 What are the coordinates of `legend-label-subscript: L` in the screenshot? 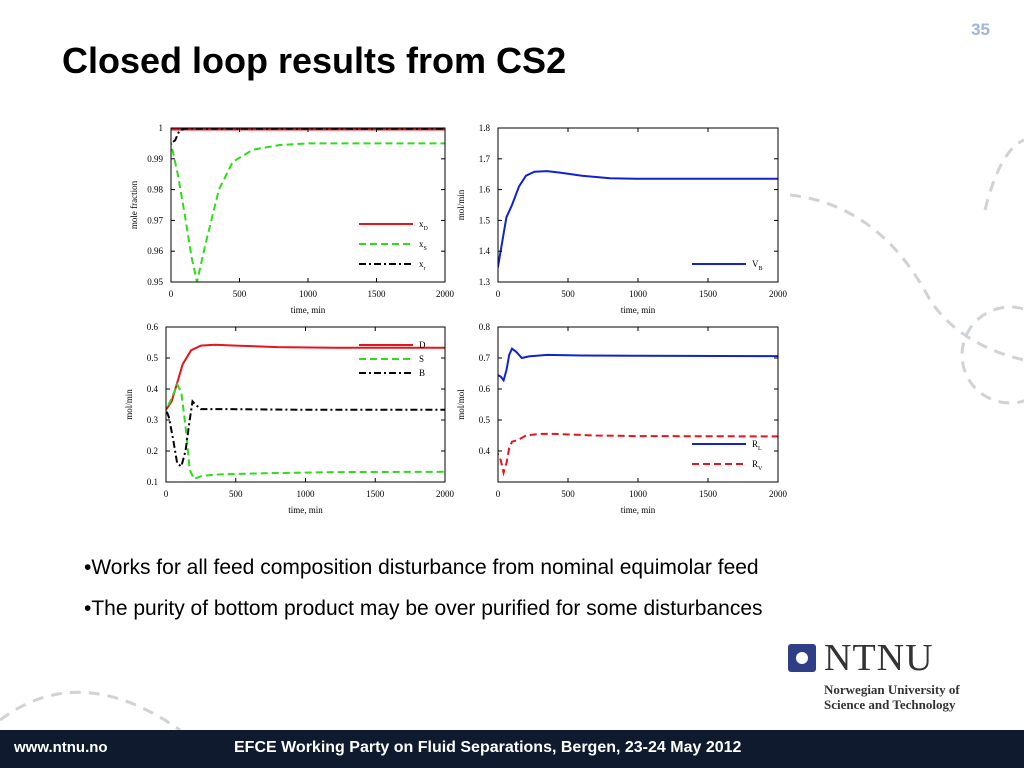 It's located at (760, 449).